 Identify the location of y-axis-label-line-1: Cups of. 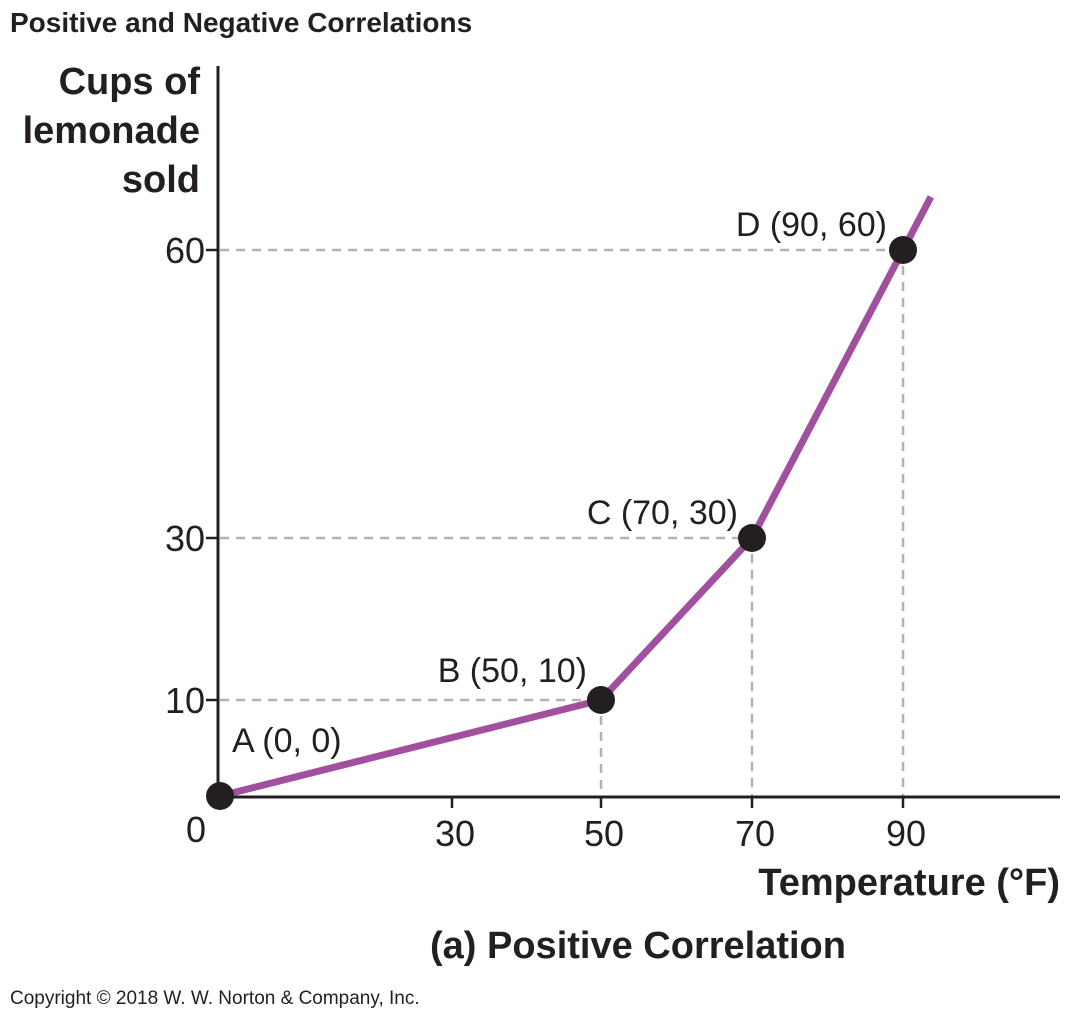
(130, 82).